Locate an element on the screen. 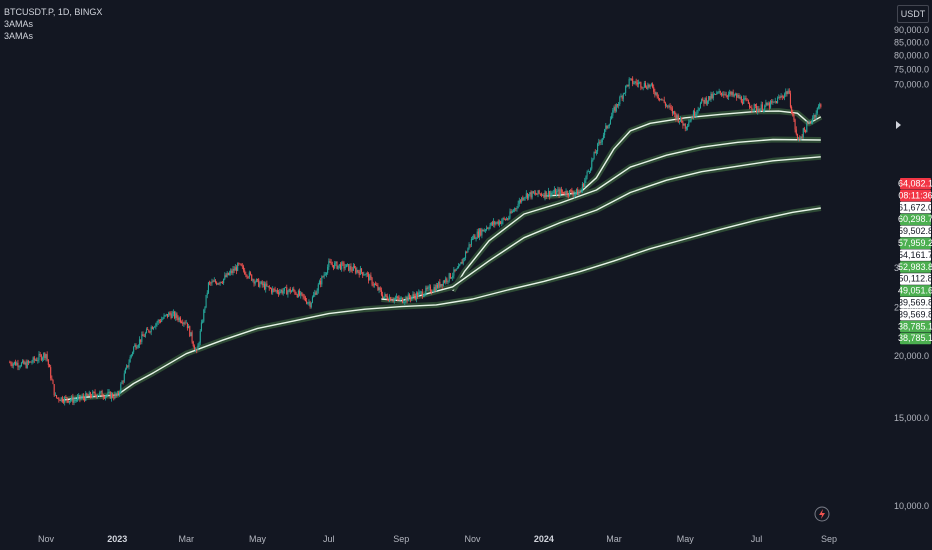 This screenshot has width=932, height=550. indicator-label-2: 3AMAs is located at coordinates (19, 36).